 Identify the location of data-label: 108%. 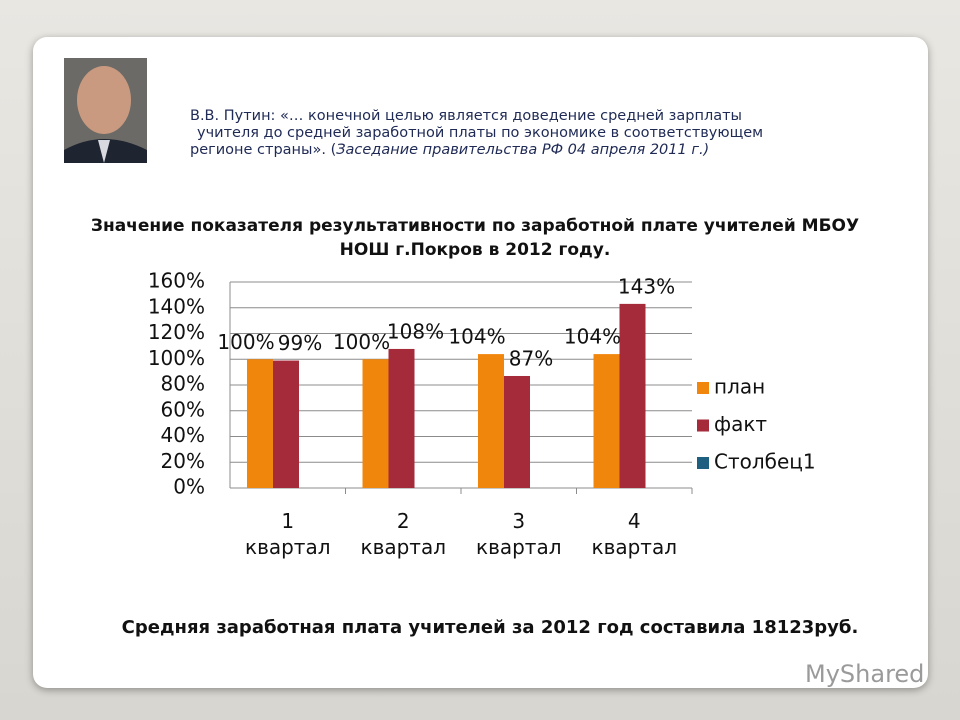
(415, 331).